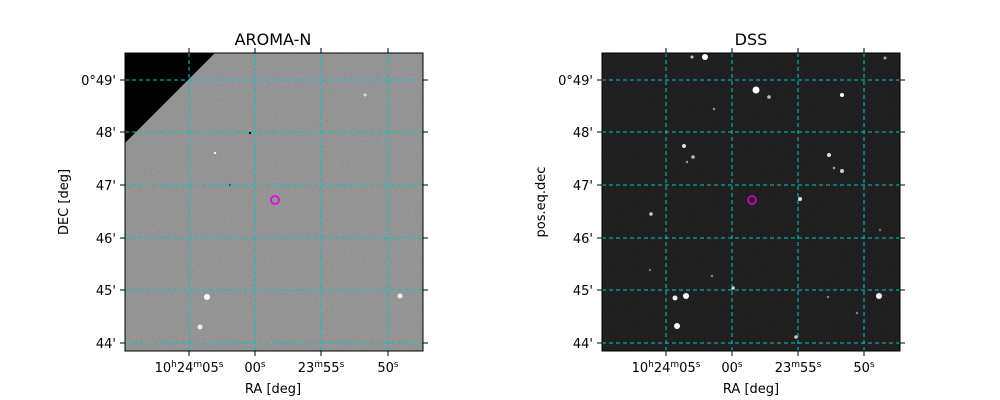  Describe the element at coordinates (170, 98) in the screenshot. I see `no-data-region` at that location.